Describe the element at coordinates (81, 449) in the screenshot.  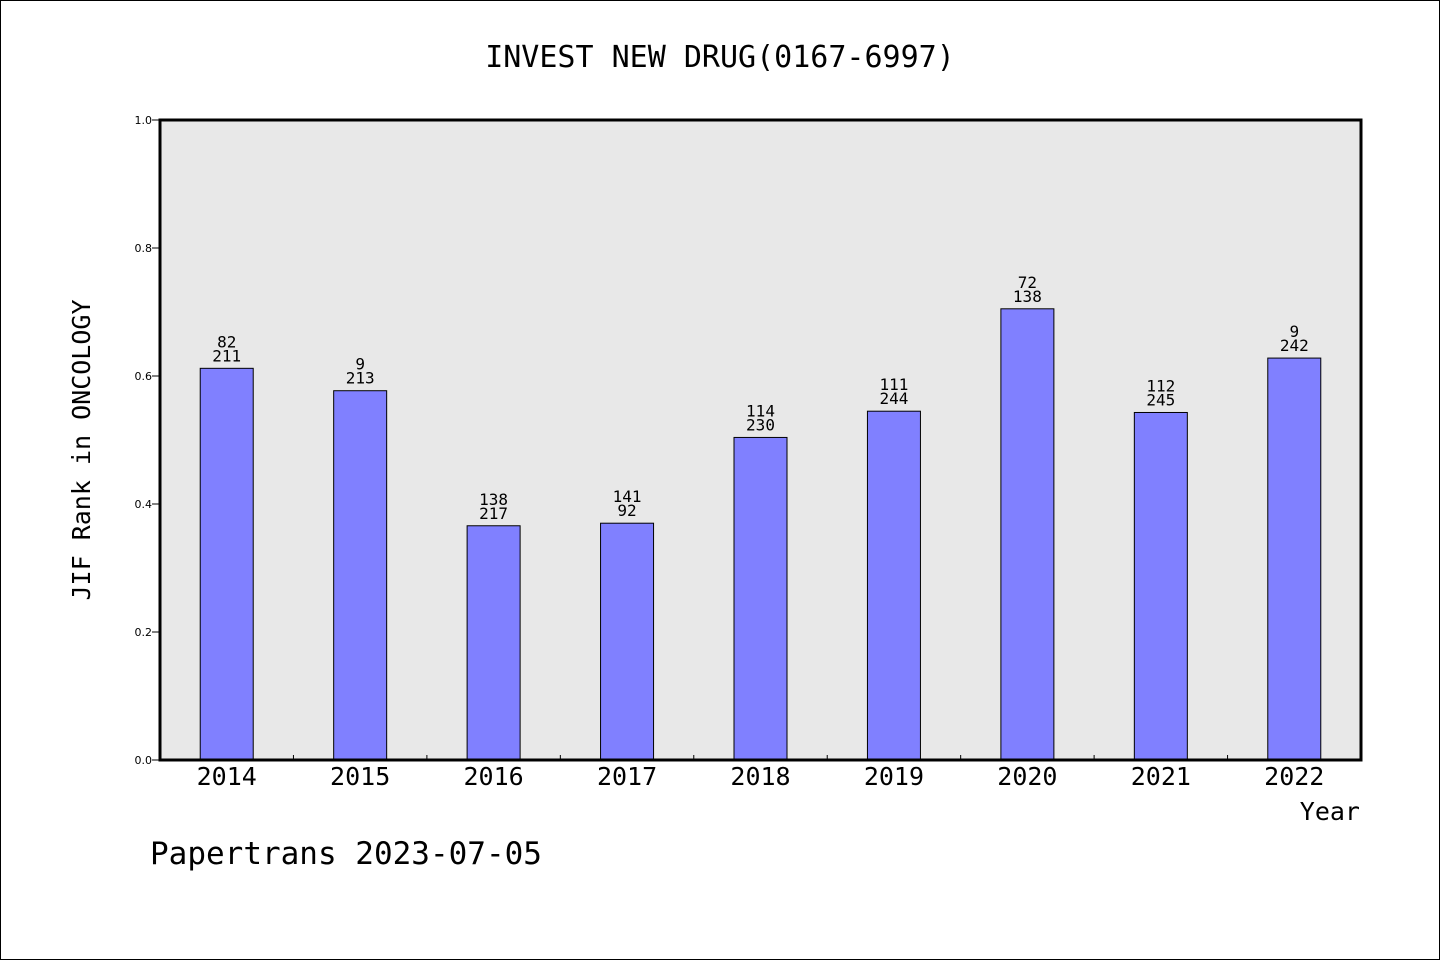
I see `y-axis-label: JIF Rank in ONCOLOGY` at that location.